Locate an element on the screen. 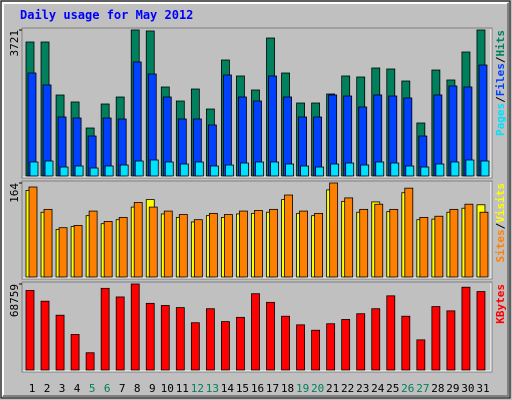 The width and height of the screenshot is (512, 400). legend-entry: Pages is located at coordinates (500, 119).